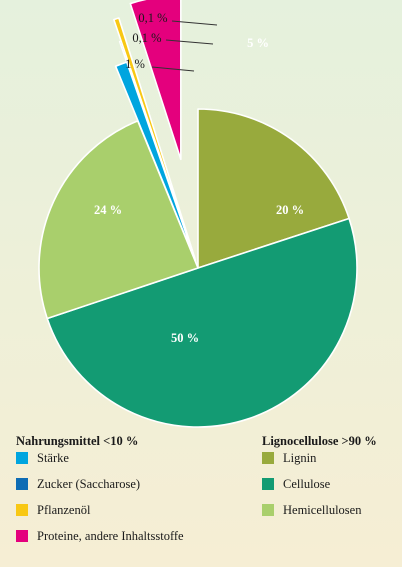 This screenshot has width=402, height=567. What do you see at coordinates (290, 210) in the screenshot?
I see `slice-value-label-4: 20 %` at bounding box center [290, 210].